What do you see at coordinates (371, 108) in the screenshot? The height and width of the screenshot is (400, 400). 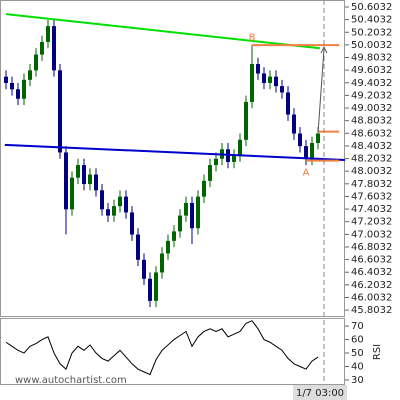 I see `y-tick-label: 49.0032` at bounding box center [371, 108].